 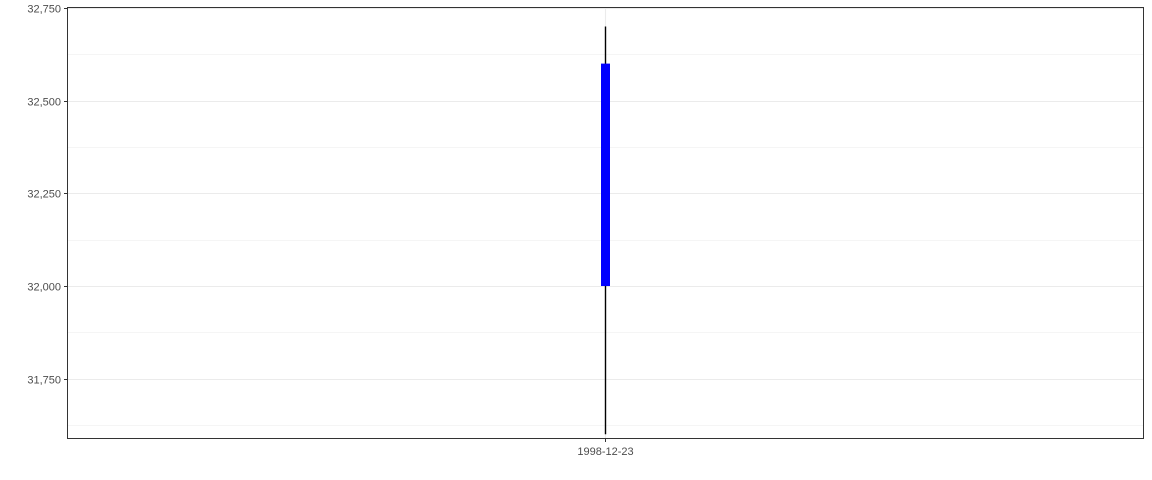 What do you see at coordinates (44, 103) in the screenshot?
I see `y-tick-label: 32,500` at bounding box center [44, 103].